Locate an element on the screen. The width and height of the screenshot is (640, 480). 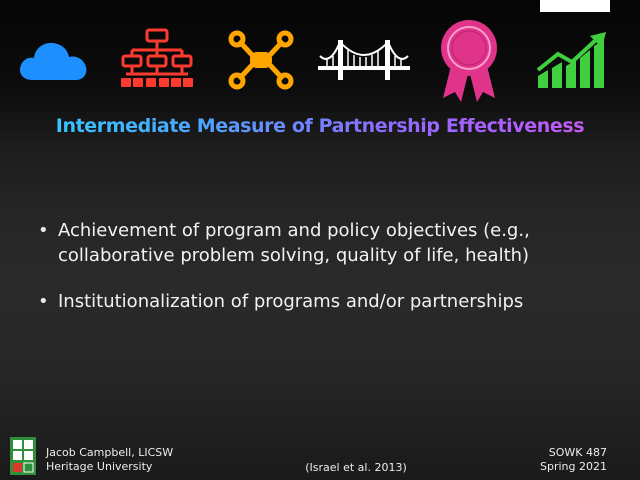
network-icon is located at coordinates (261, 60).